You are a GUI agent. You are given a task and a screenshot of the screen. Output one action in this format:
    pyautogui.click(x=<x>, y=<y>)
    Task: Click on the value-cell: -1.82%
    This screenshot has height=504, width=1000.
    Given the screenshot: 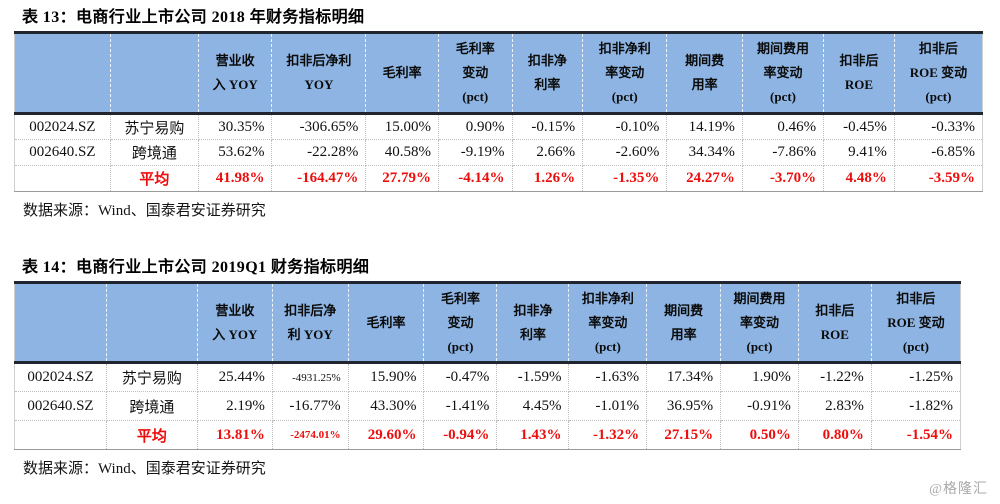 What is the action you would take?
    pyautogui.click(x=916, y=406)
    